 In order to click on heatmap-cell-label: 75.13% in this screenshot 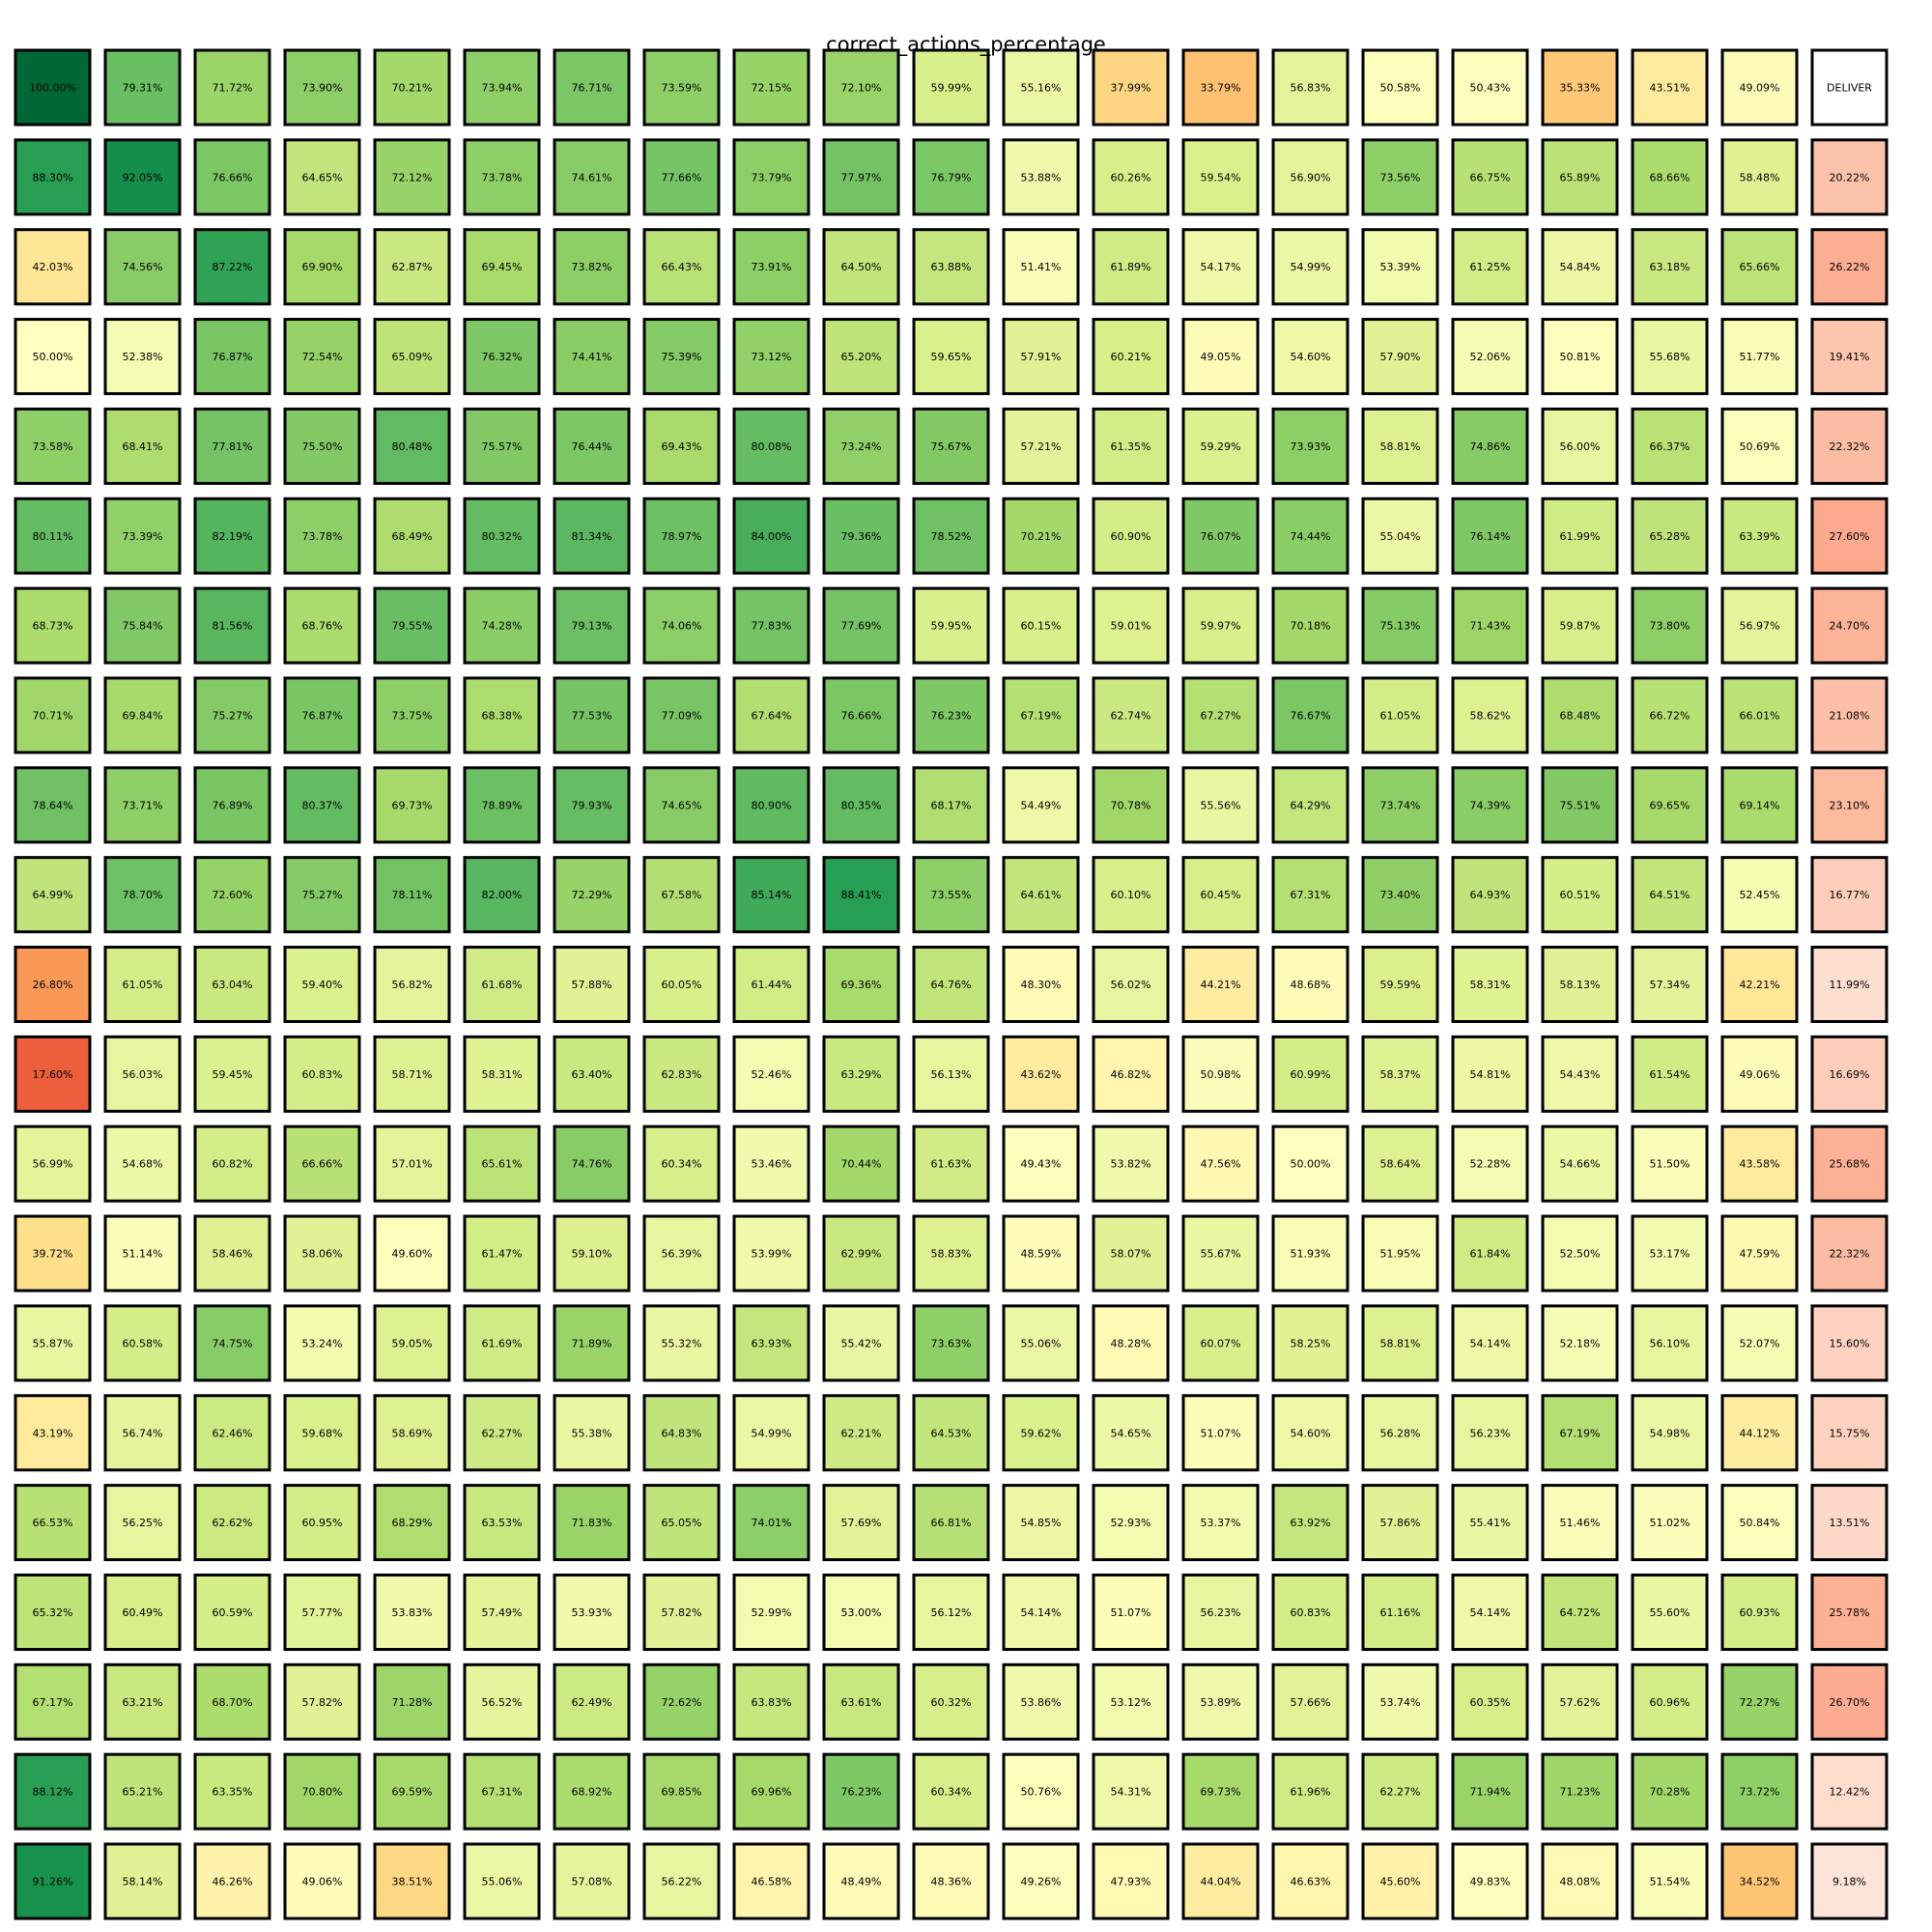, I will do `click(1400, 626)`.